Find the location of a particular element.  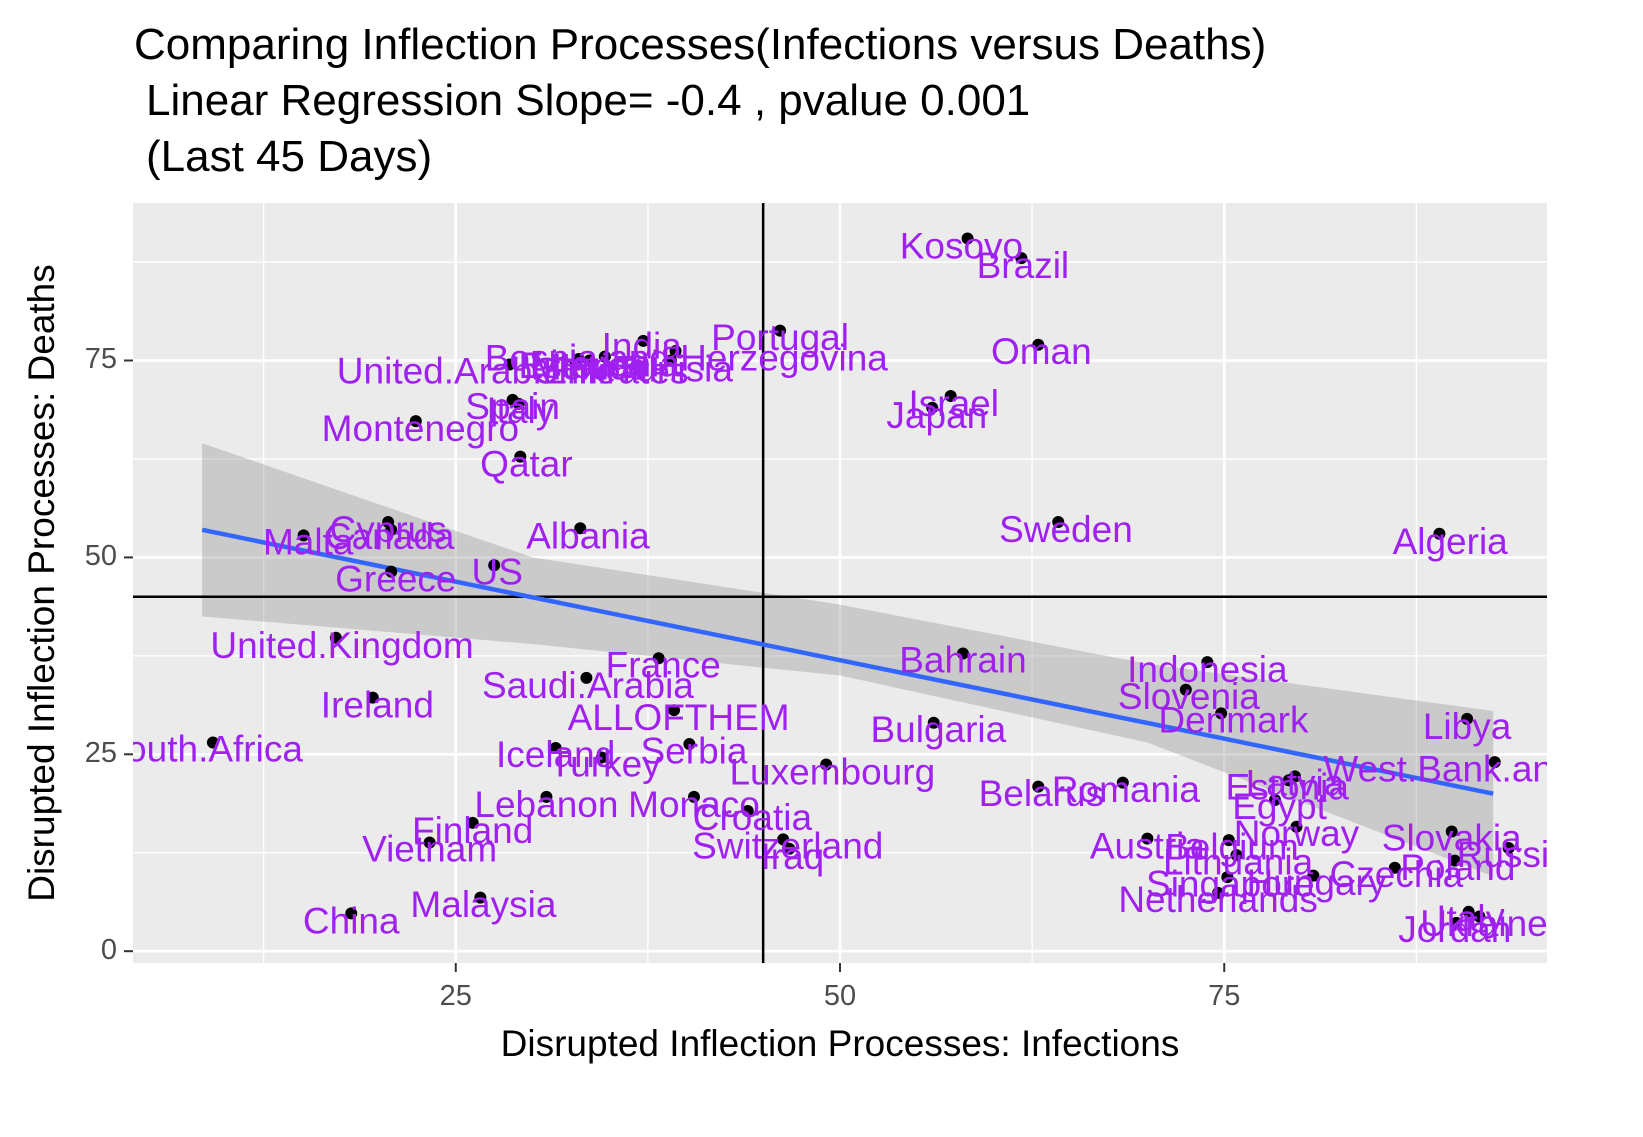

x-tick-label: 50 is located at coordinates (840, 996).